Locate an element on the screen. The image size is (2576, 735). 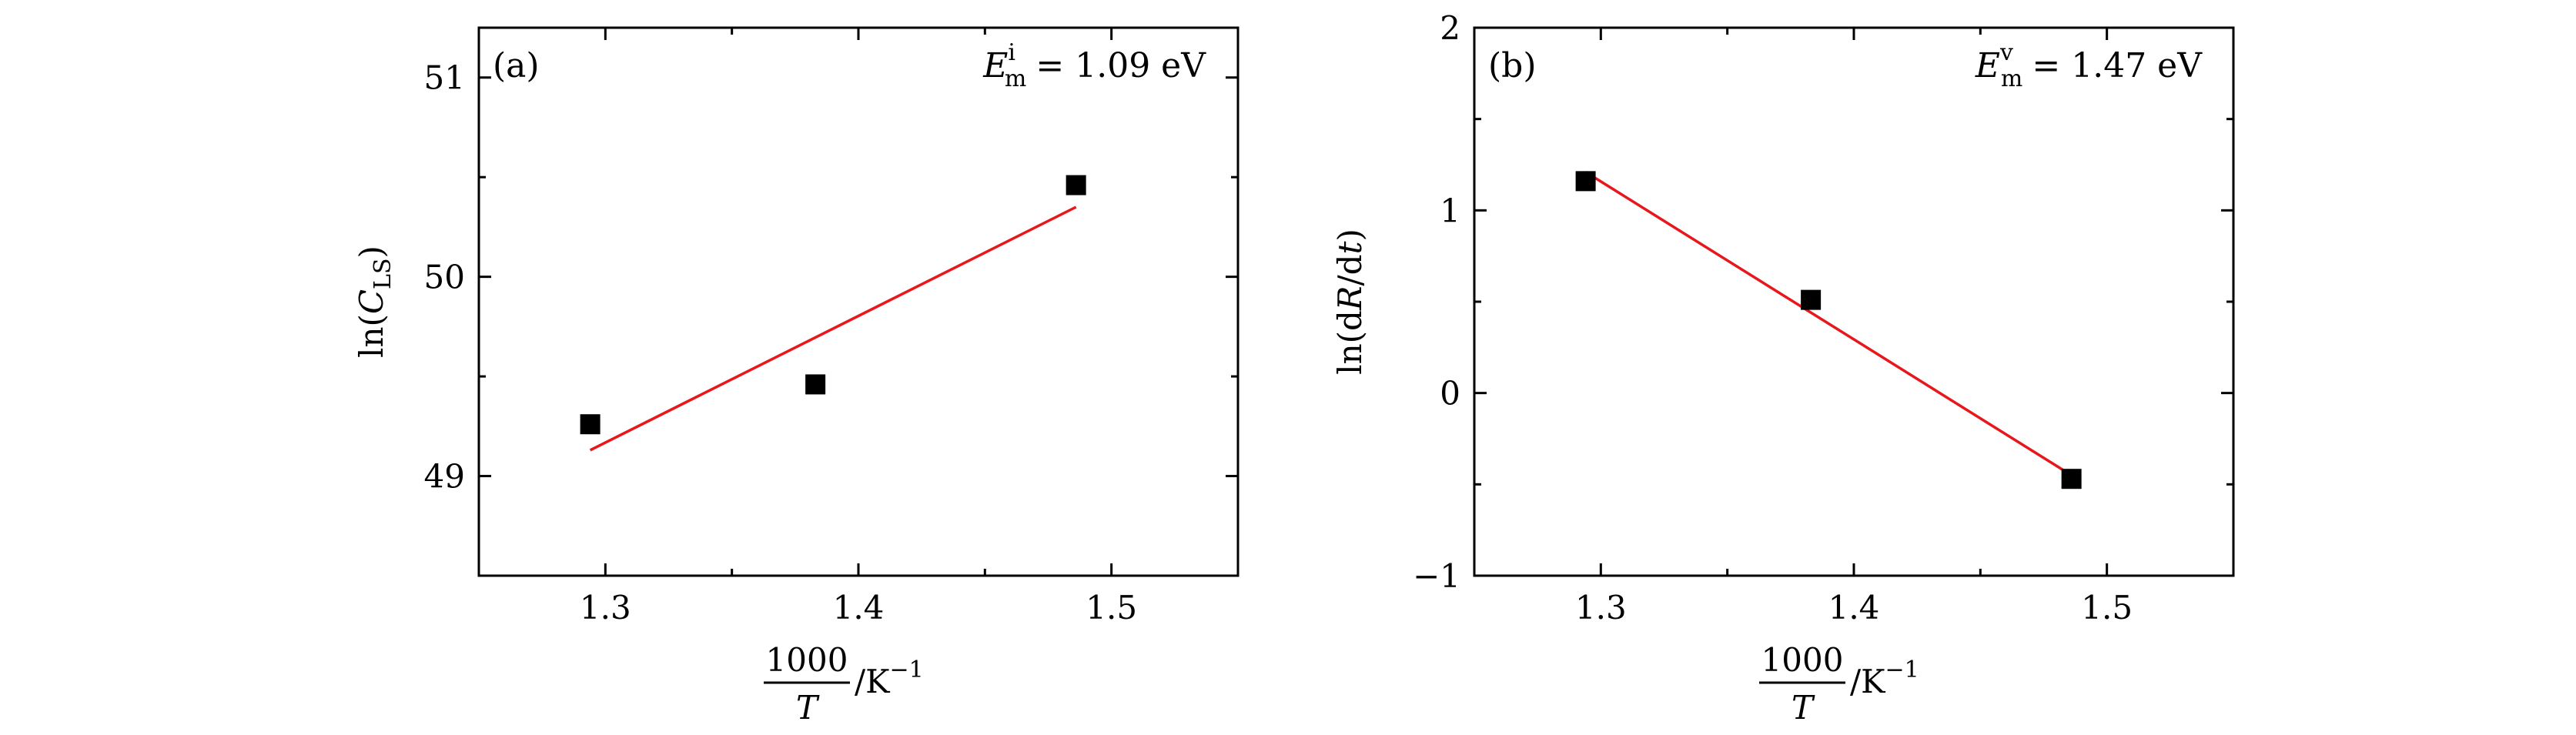
panel-b-y-tick-label: 1 is located at coordinates (1450, 210).